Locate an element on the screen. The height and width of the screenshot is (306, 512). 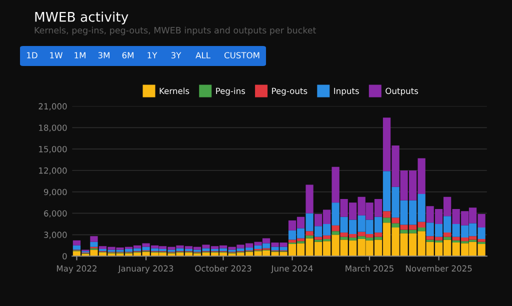
legend-label: Kernels is located at coordinates (175, 91).